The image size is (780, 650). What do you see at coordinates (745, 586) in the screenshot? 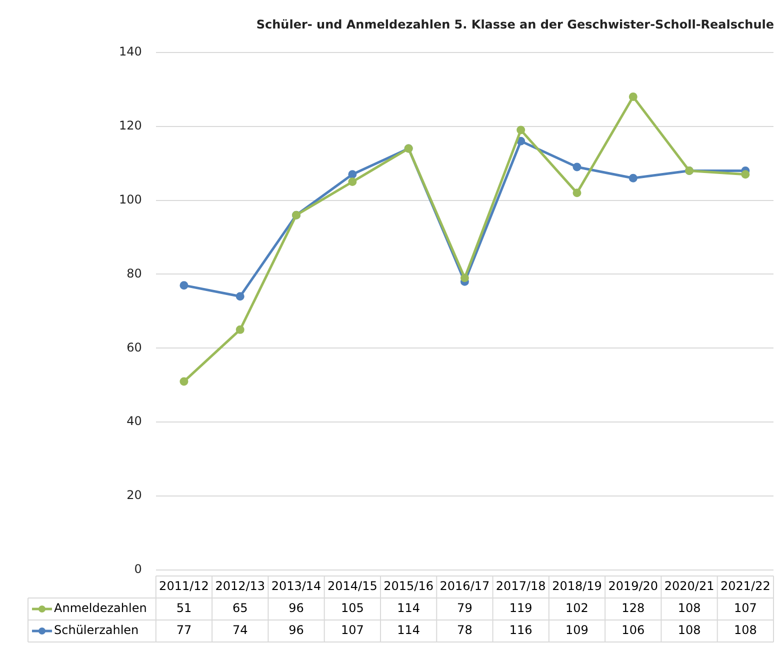
I see `x-tick-label: 2021/22` at bounding box center [745, 586].